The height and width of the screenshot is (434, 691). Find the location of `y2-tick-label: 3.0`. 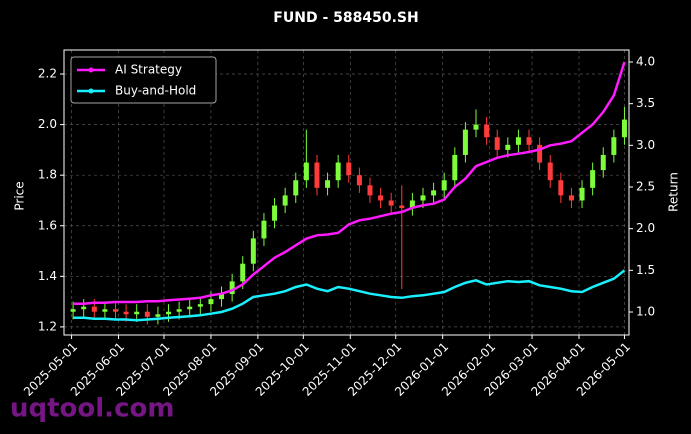

y2-tick-label: 3.0 is located at coordinates (645, 145).